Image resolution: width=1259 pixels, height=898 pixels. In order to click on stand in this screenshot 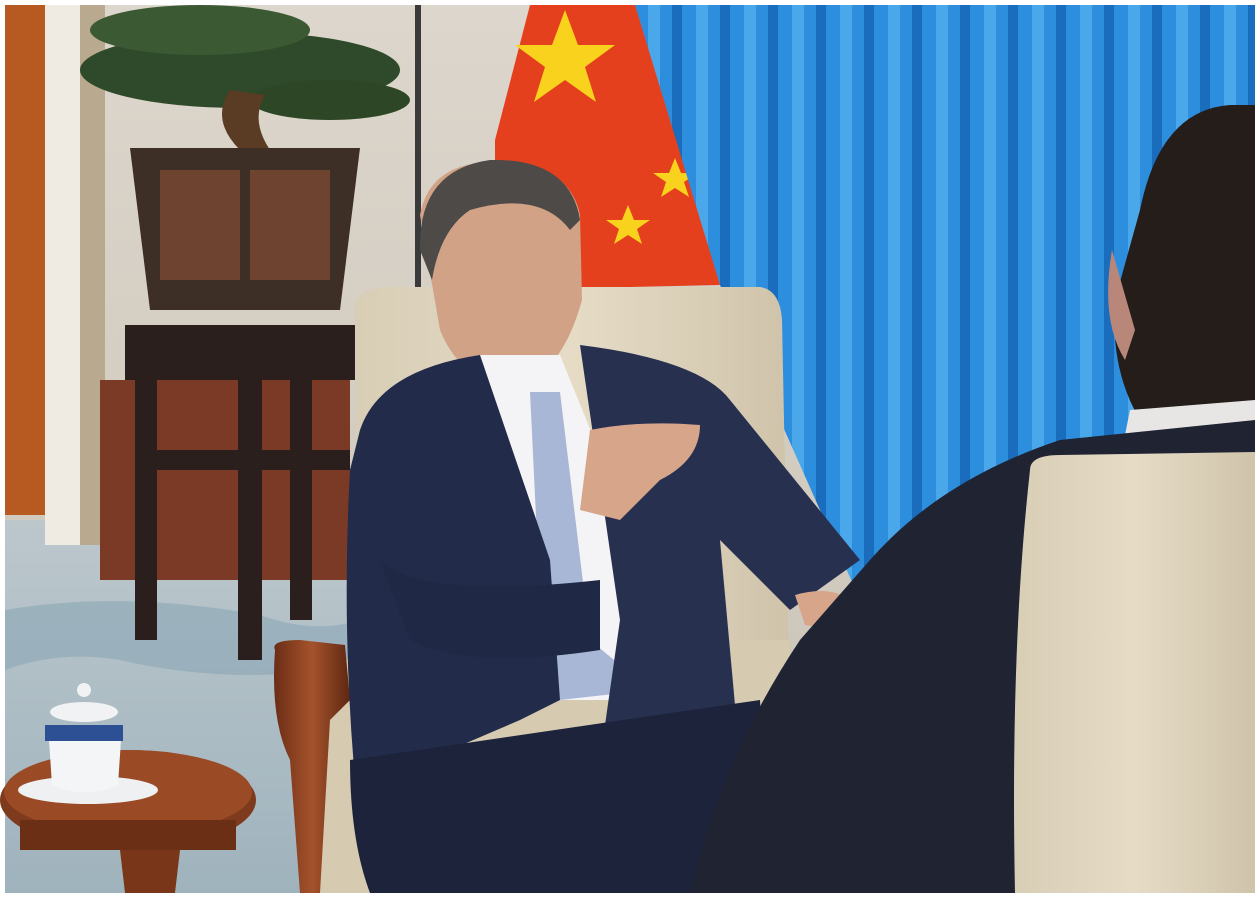, I will do `click(240, 492)`.